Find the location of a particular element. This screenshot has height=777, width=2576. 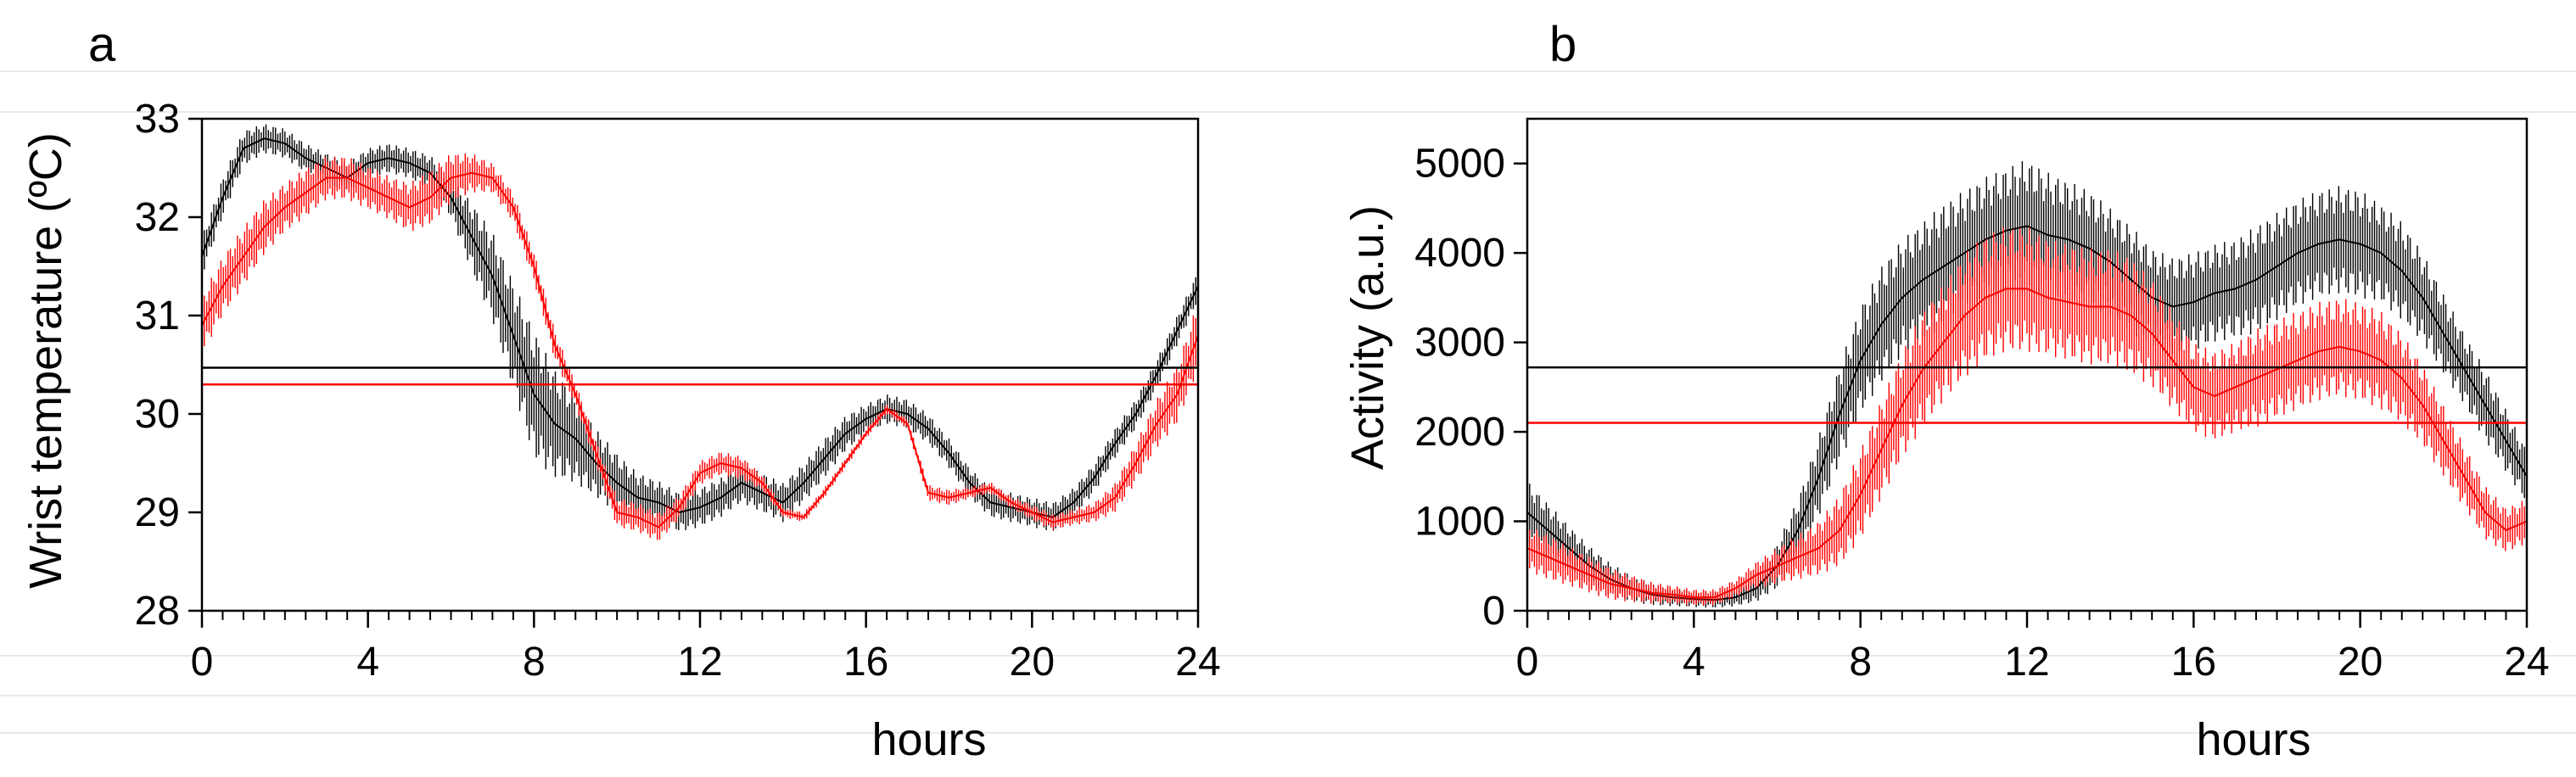

y-tick-label: 32 is located at coordinates (157, 217).